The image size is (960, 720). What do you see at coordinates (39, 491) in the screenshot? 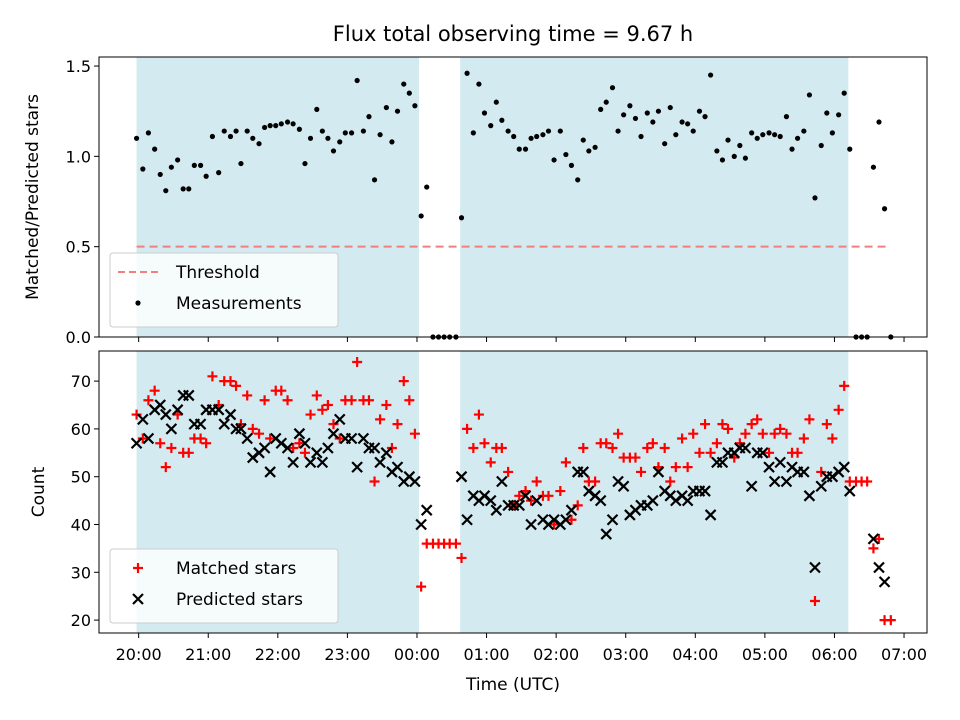
I see `bottom-y-axis-label: Count` at bounding box center [39, 491].